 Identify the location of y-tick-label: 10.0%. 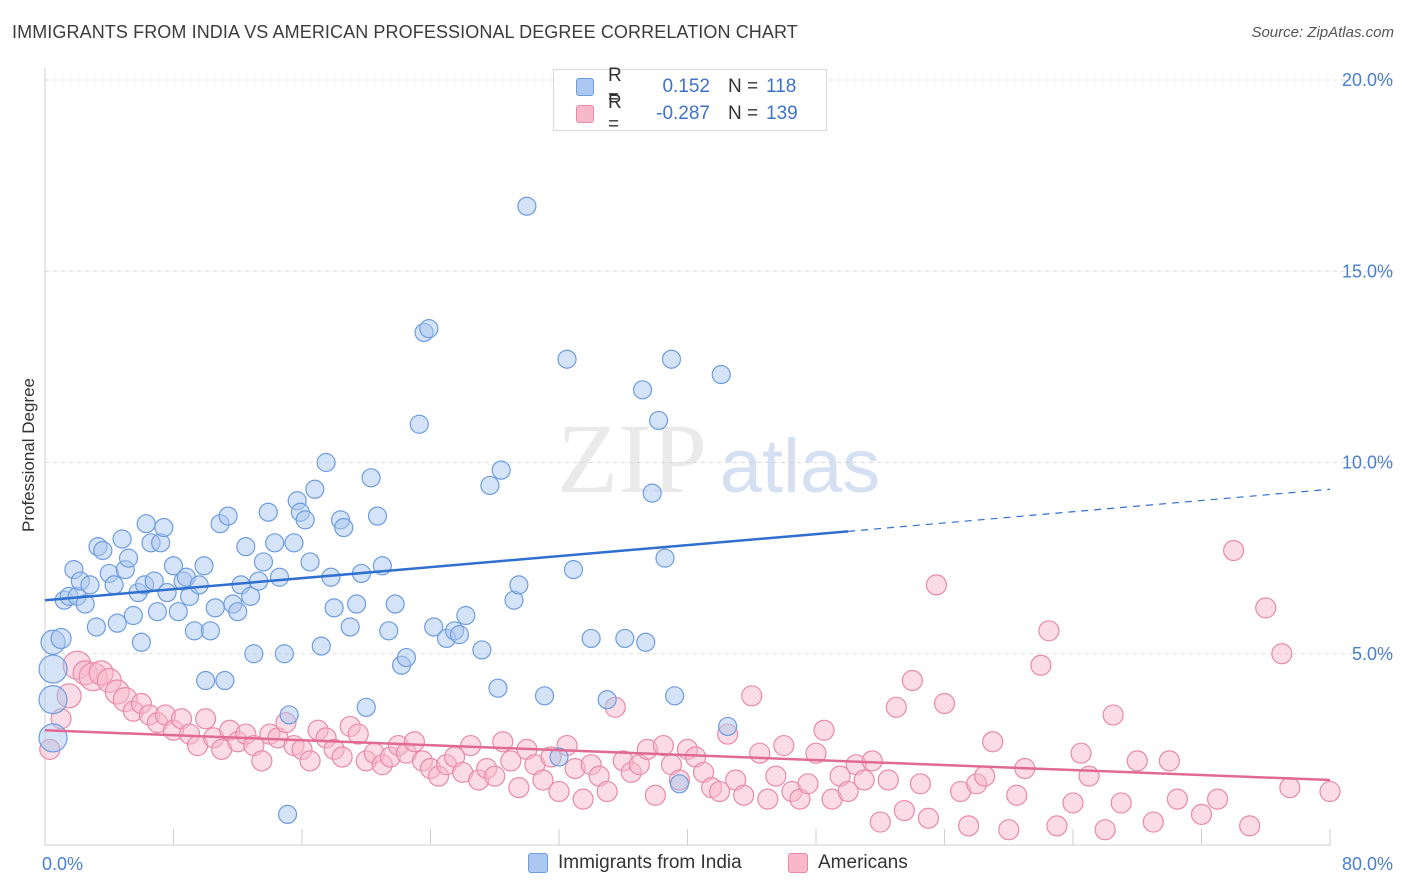
(1367, 463).